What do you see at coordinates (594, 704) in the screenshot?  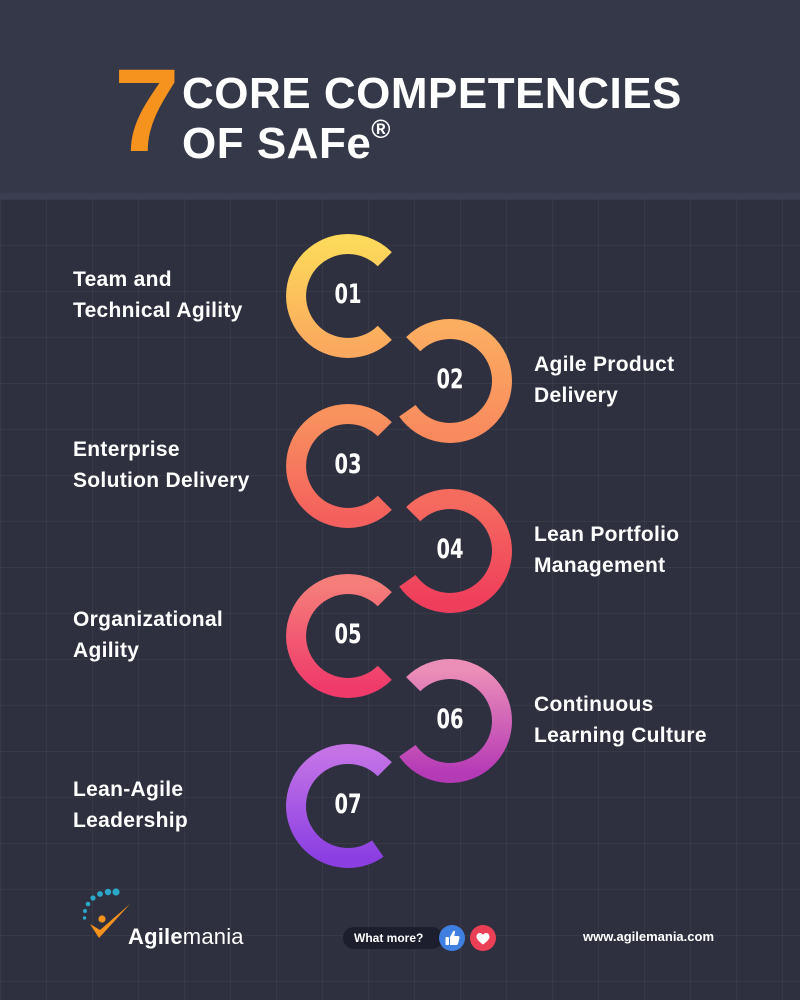 I see `competency-label-line1: Continuous` at bounding box center [594, 704].